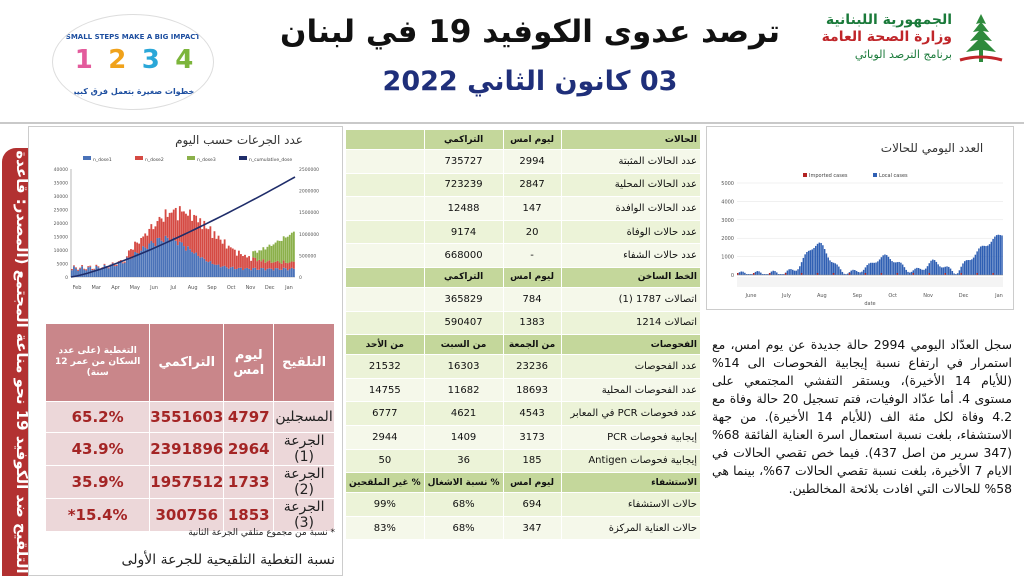  Describe the element at coordinates (187, 449) in the screenshot. I see `vacc-row-cumulative: 2391896` at that location.